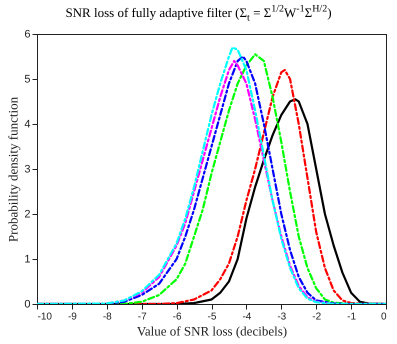  What do you see at coordinates (383, 317) in the screenshot?
I see `x-tick-label: 0` at bounding box center [383, 317].